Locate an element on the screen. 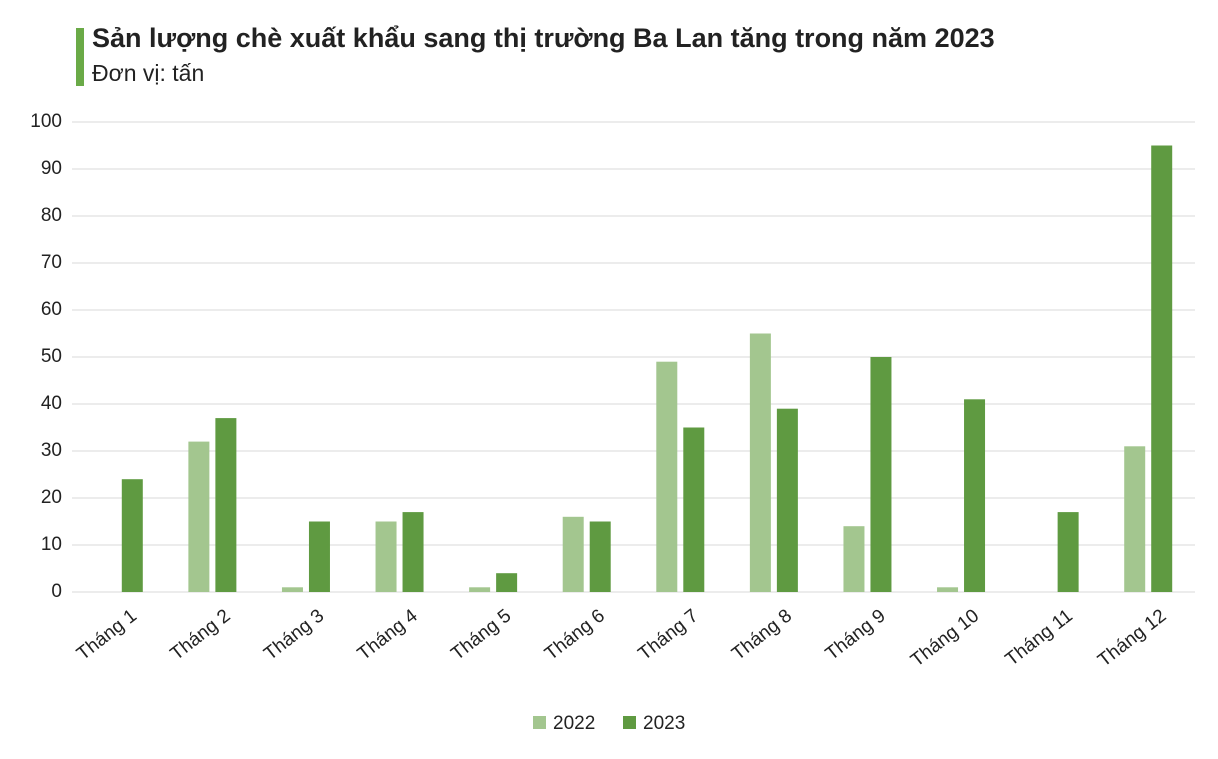 The width and height of the screenshot is (1218, 759). title-accent is located at coordinates (80, 57).